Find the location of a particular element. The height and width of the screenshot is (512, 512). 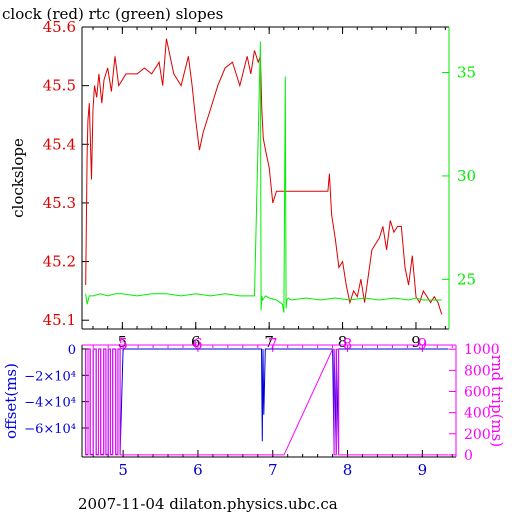

series-offset is located at coordinates (267, 401).